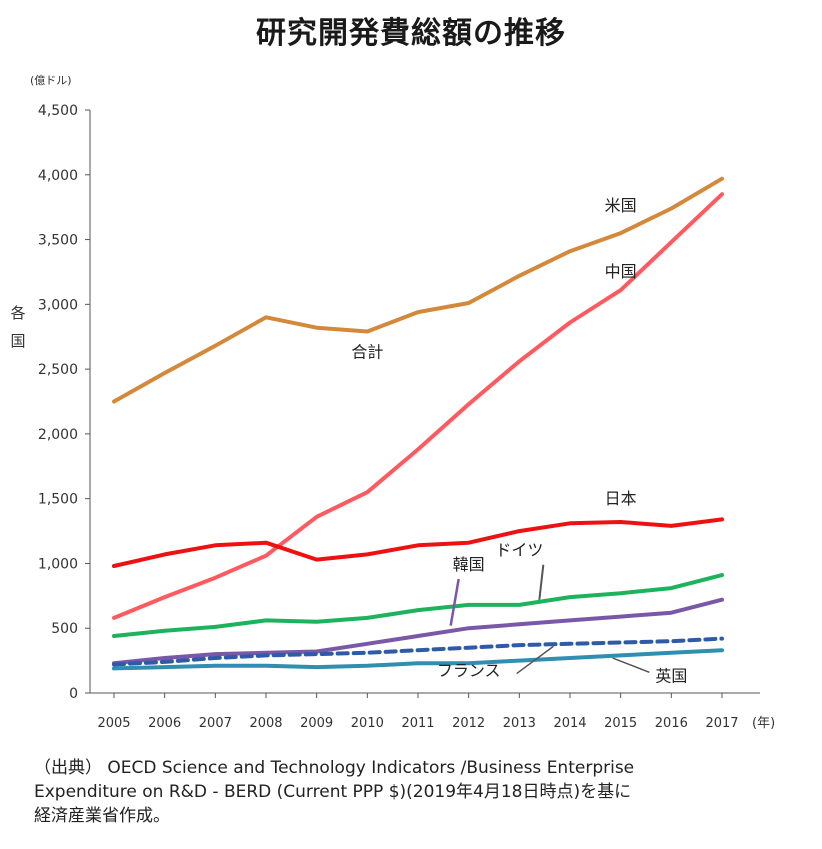  What do you see at coordinates (417, 723) in the screenshot?
I see `x-tick-label: 2011` at bounding box center [417, 723].